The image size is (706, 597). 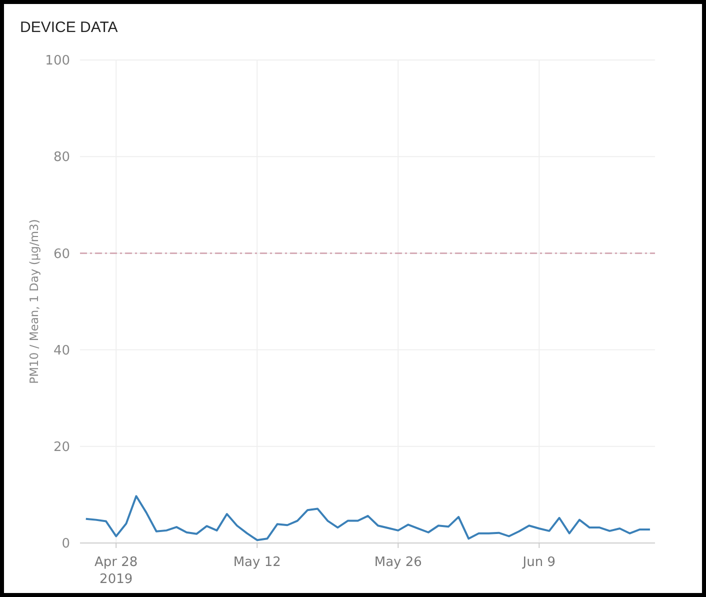 I want to click on y-tick-label: 100, so click(x=57, y=61).